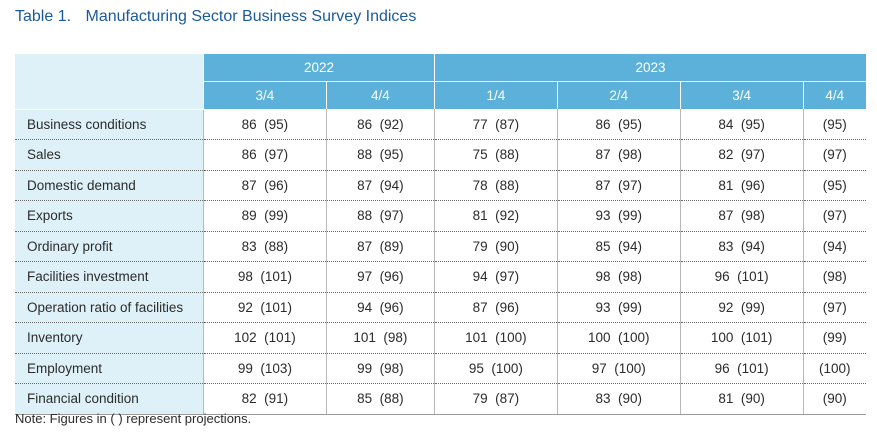 The image size is (877, 444). Describe the element at coordinates (380, 155) in the screenshot. I see `table-cell: 88 (95)` at that location.